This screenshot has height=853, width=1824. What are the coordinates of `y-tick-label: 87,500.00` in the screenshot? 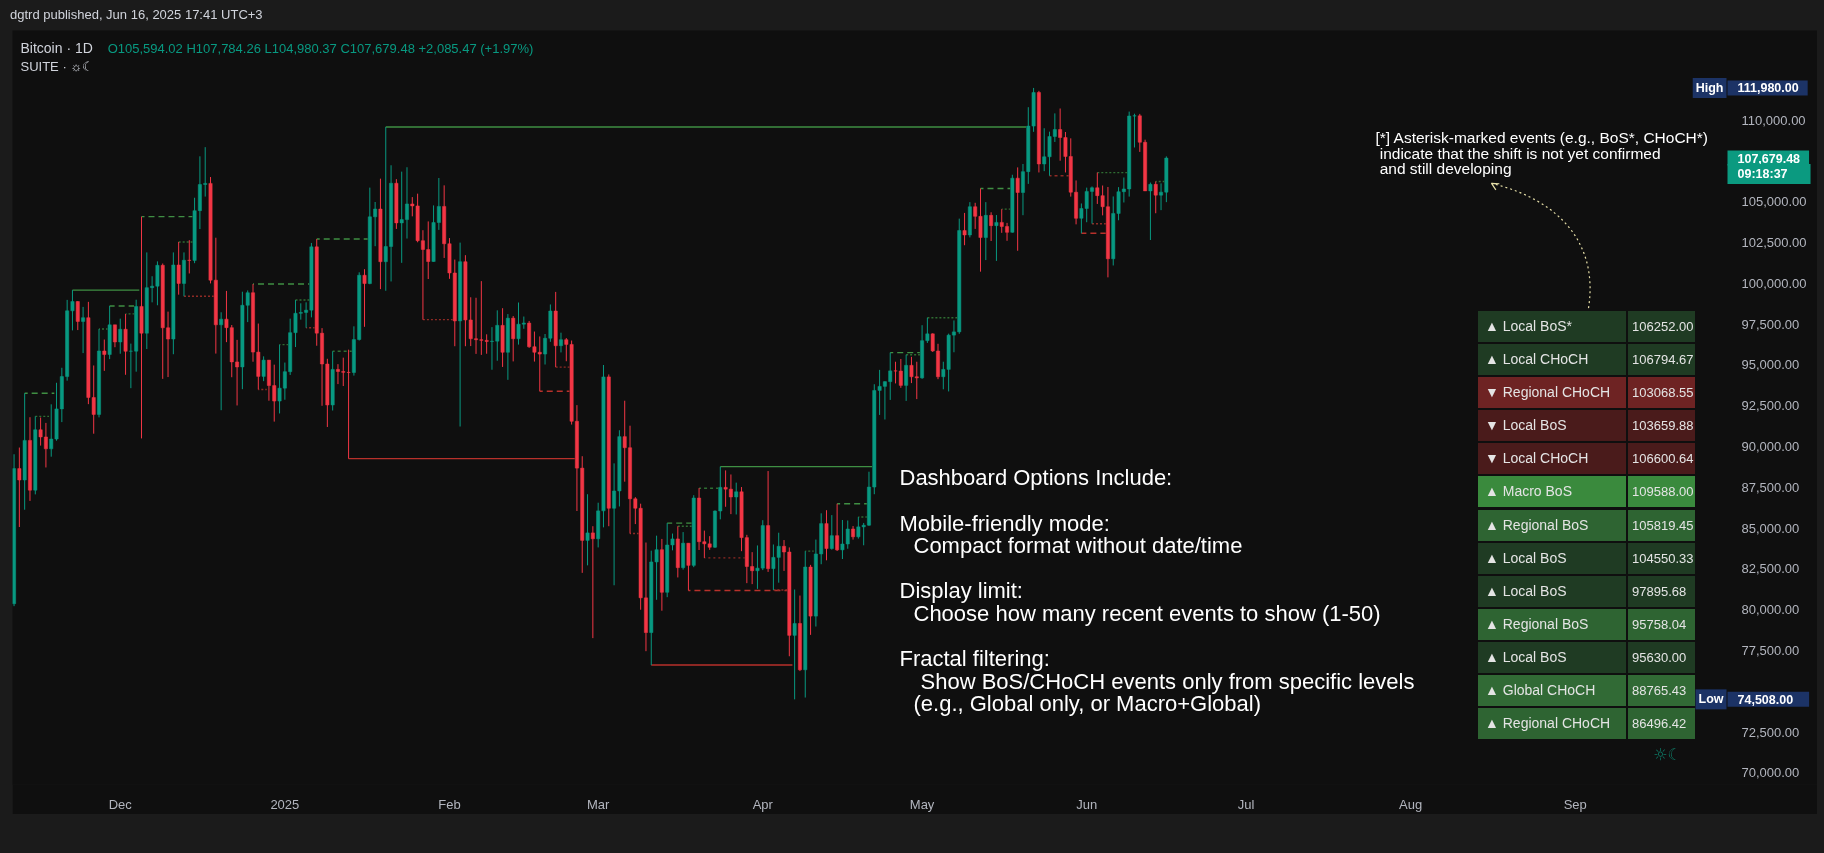 It's located at (1770, 487).